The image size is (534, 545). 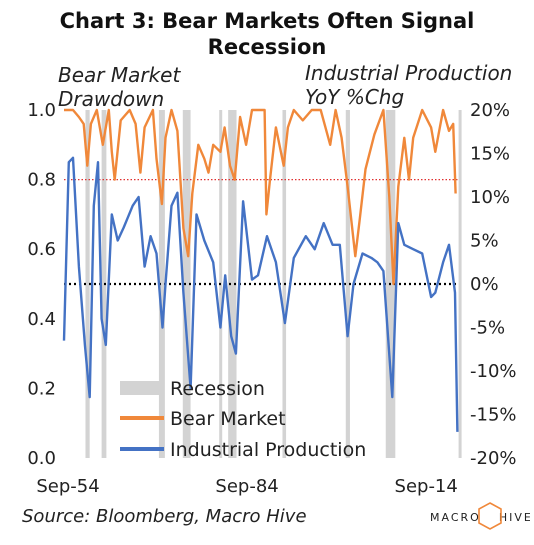 I want to click on right-tick-label-1: -15%, so click(x=493, y=415).